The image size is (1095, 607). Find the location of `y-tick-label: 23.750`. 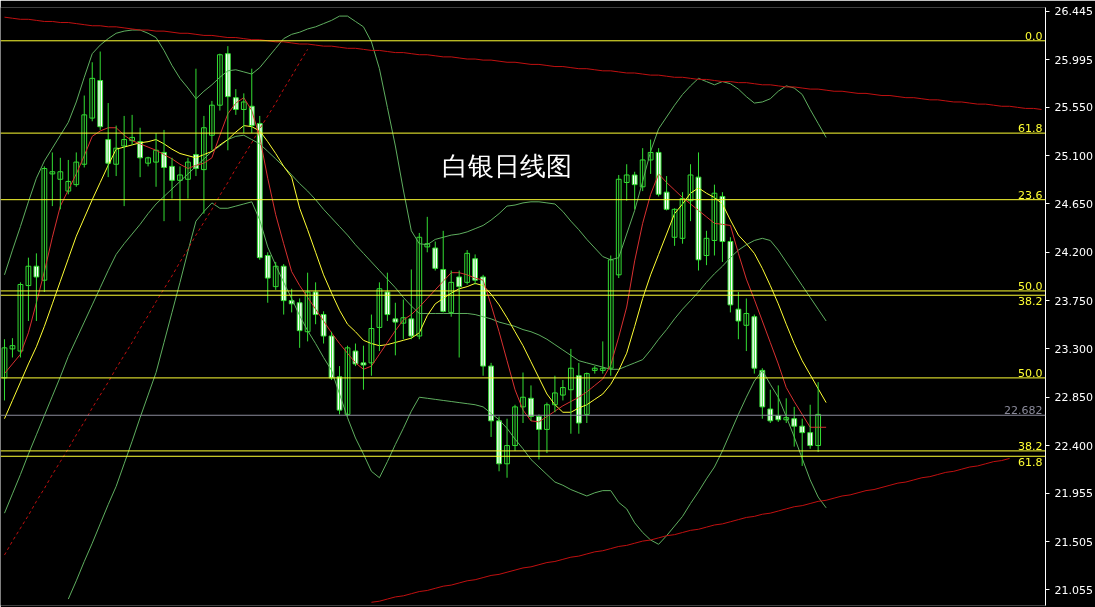

y-tick-label: 23.750 is located at coordinates (1073, 301).